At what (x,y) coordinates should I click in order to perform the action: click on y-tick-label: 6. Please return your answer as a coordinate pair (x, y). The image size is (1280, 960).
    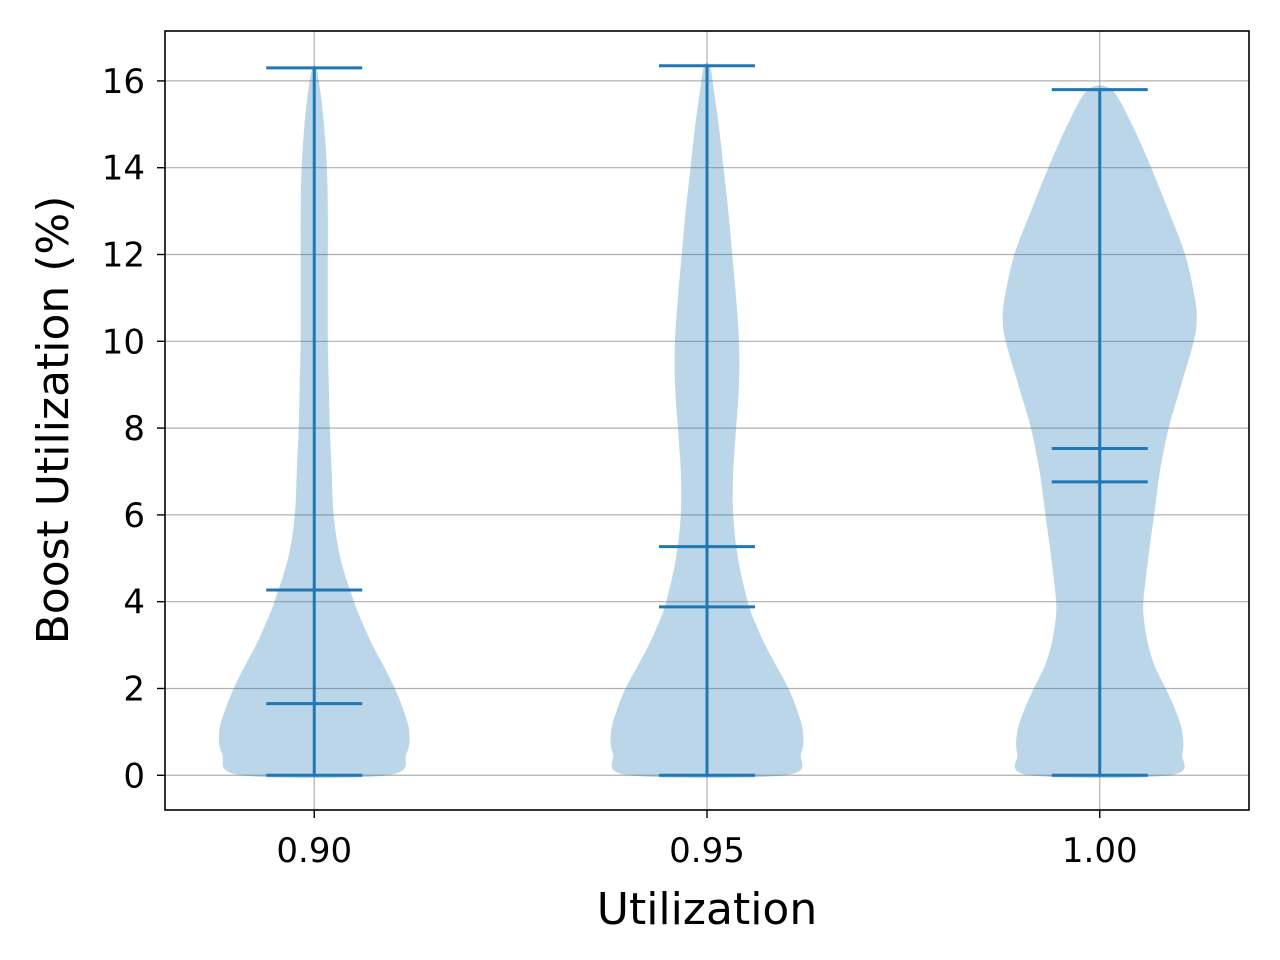
    Looking at the image, I should click on (134, 516).